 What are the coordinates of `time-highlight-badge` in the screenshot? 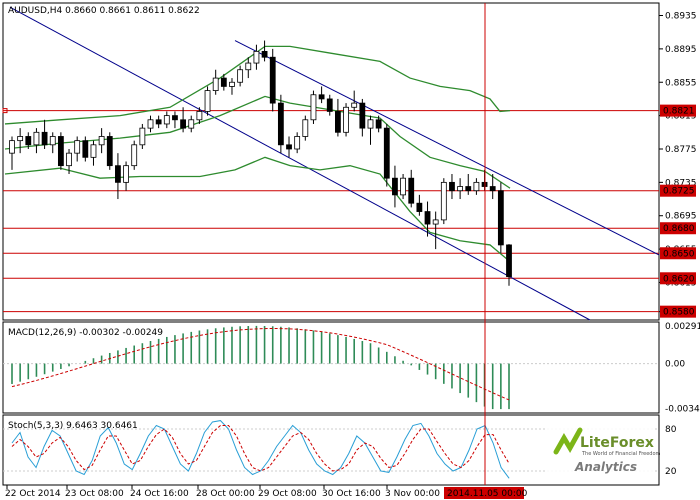 It's located at (484, 493).